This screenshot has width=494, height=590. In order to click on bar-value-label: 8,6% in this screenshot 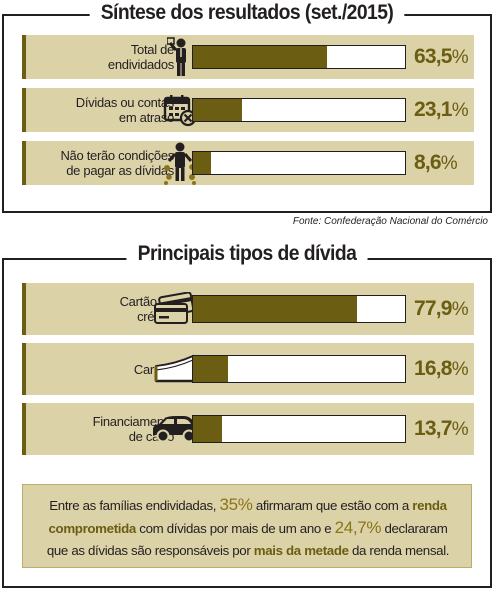, I will do `click(436, 162)`.